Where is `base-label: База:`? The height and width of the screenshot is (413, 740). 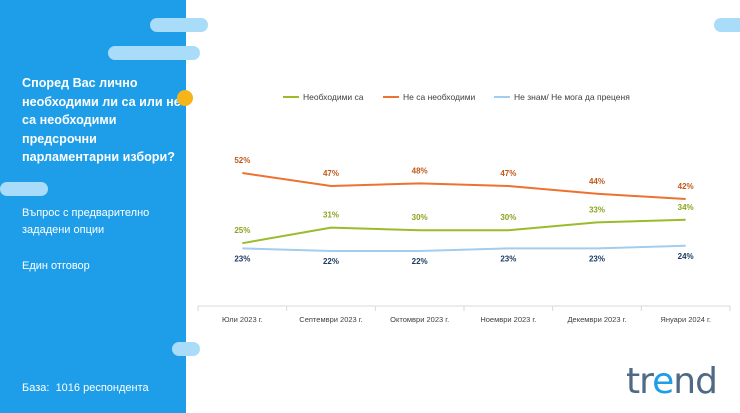
base-label: База: is located at coordinates (36, 388).